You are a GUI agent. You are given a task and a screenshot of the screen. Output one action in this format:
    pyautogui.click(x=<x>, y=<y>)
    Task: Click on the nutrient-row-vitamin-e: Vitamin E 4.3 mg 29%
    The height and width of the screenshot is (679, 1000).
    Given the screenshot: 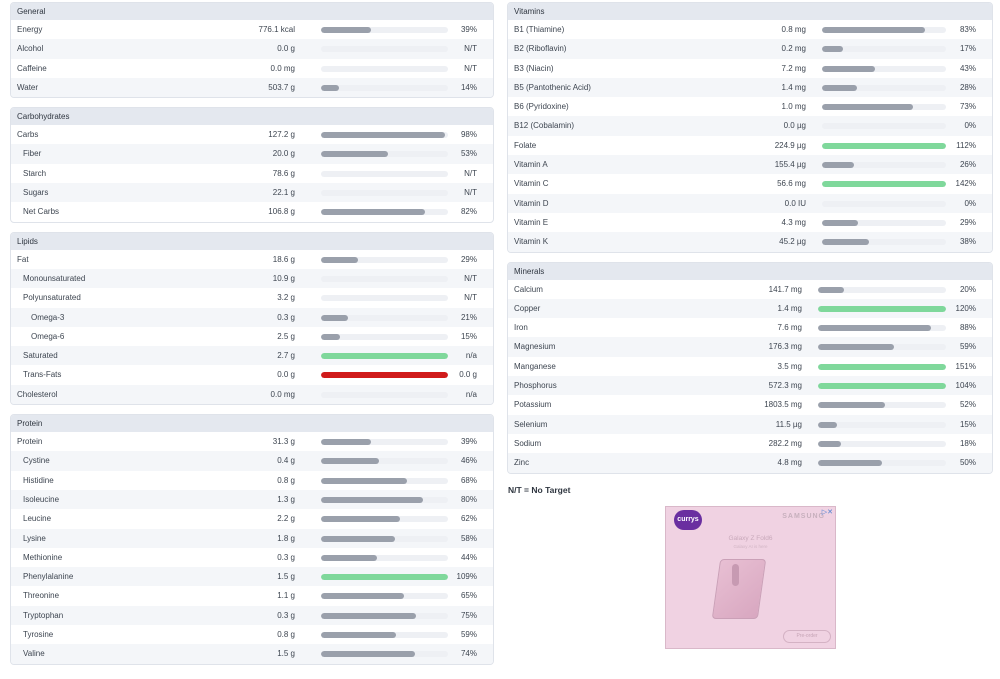 What is the action you would take?
    pyautogui.click(x=750, y=222)
    